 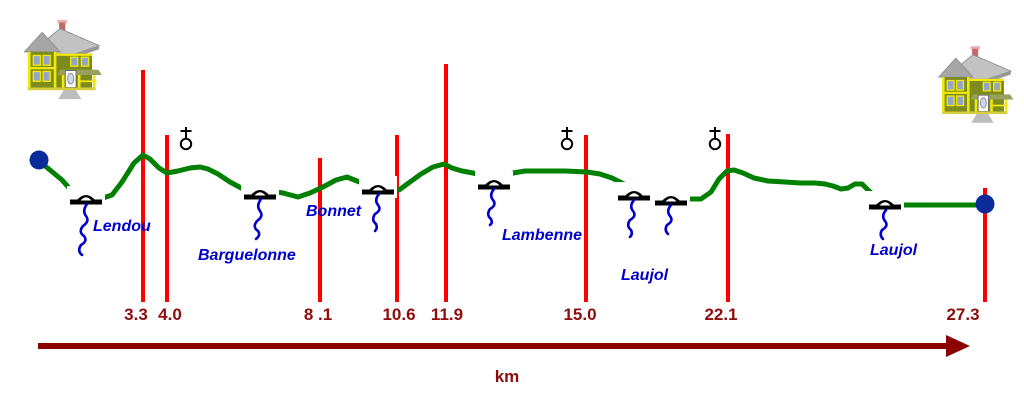 I want to click on km-distance-label: 10.6, so click(x=399, y=314).